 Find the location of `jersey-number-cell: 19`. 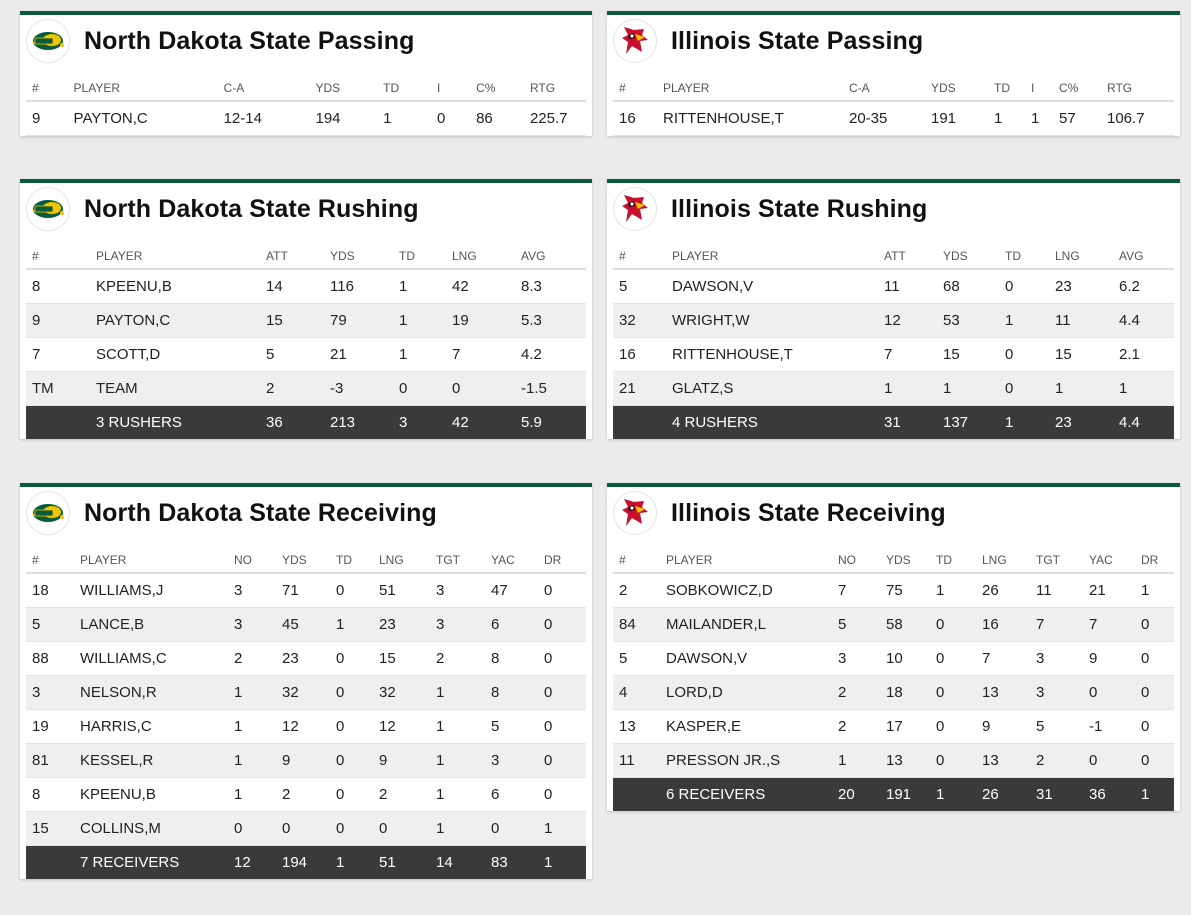

jersey-number-cell: 19 is located at coordinates (53, 726).